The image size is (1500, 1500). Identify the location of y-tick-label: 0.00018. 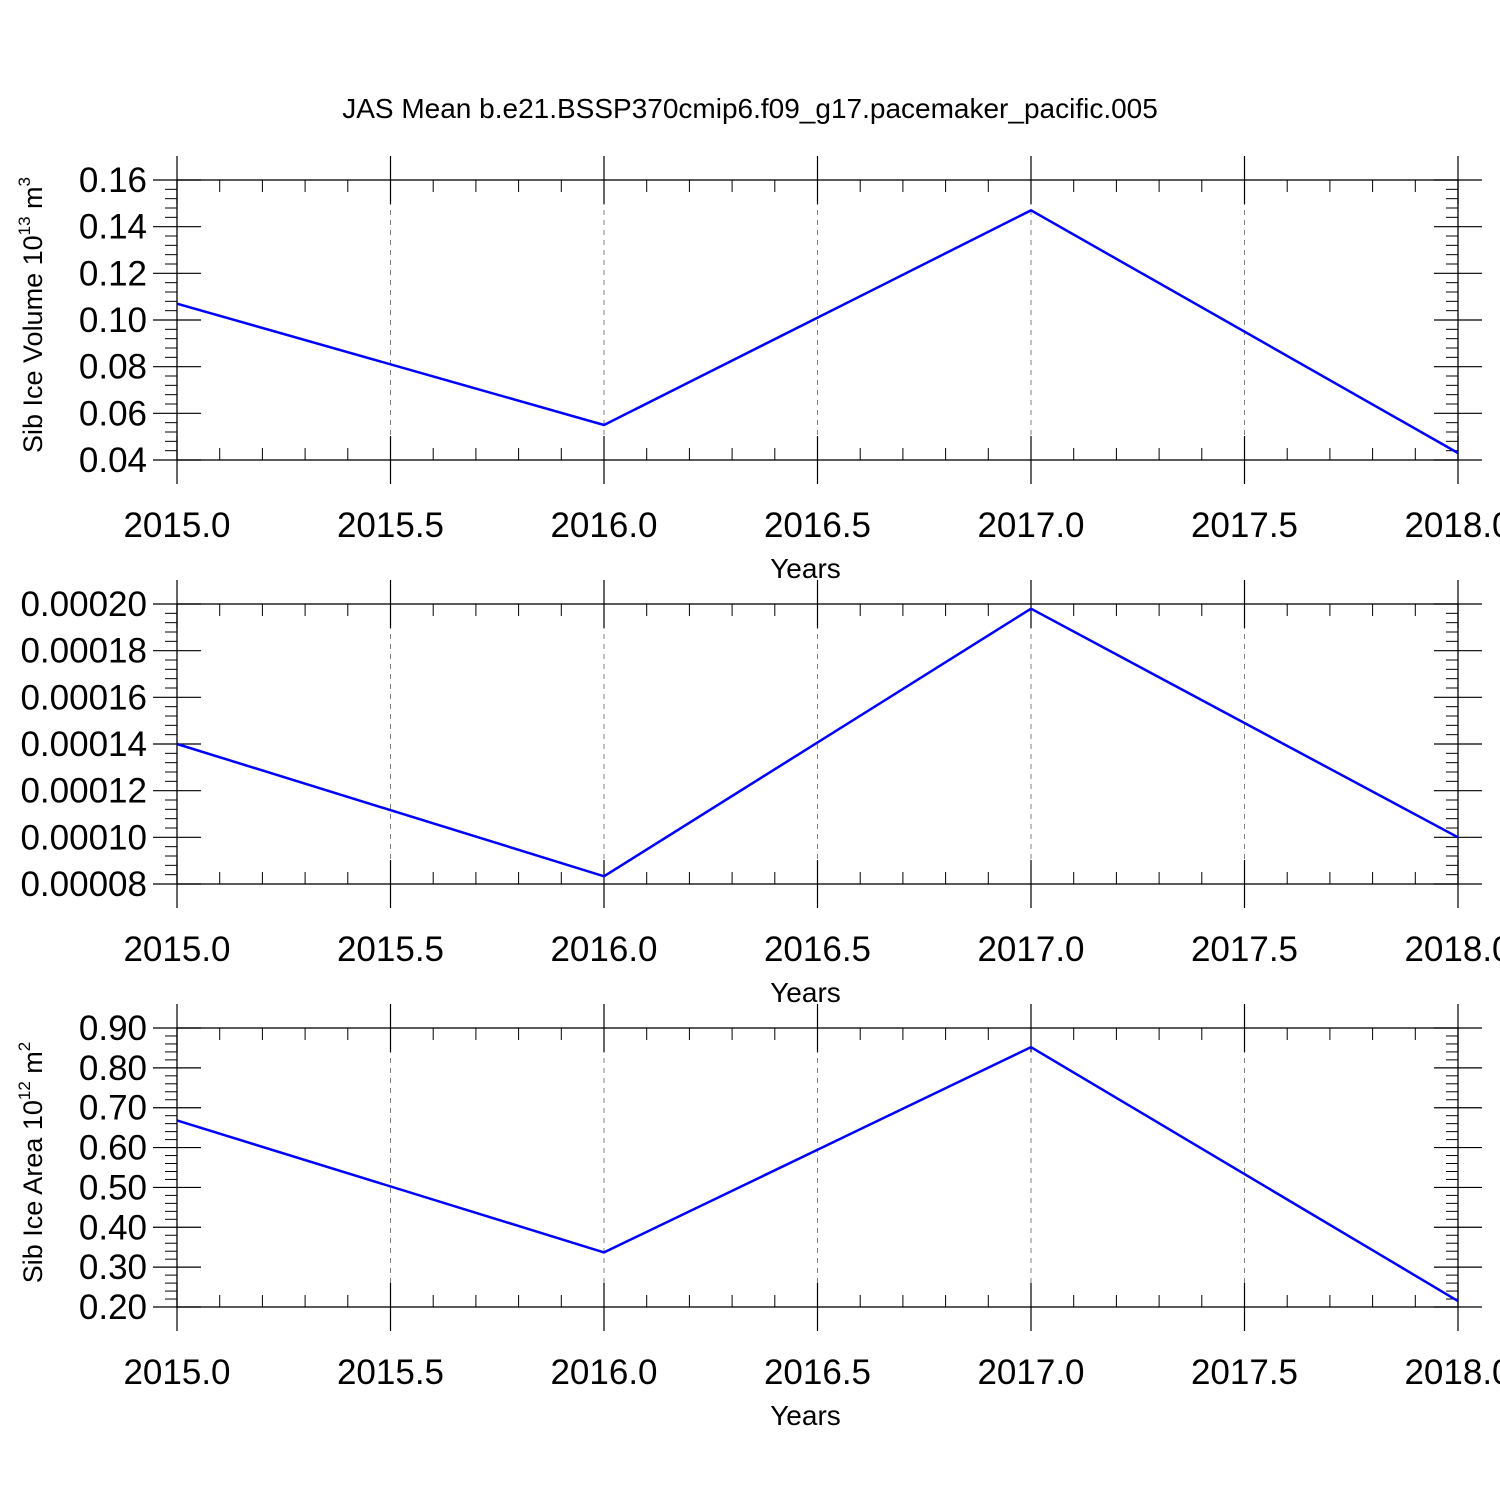
(83, 651).